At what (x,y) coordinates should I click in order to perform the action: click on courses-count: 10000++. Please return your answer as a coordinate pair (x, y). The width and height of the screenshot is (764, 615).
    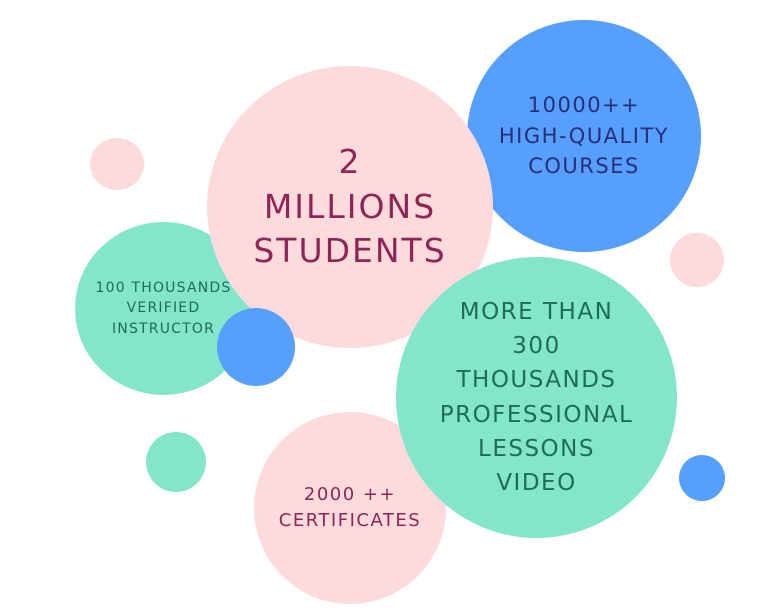
    Looking at the image, I should click on (584, 105).